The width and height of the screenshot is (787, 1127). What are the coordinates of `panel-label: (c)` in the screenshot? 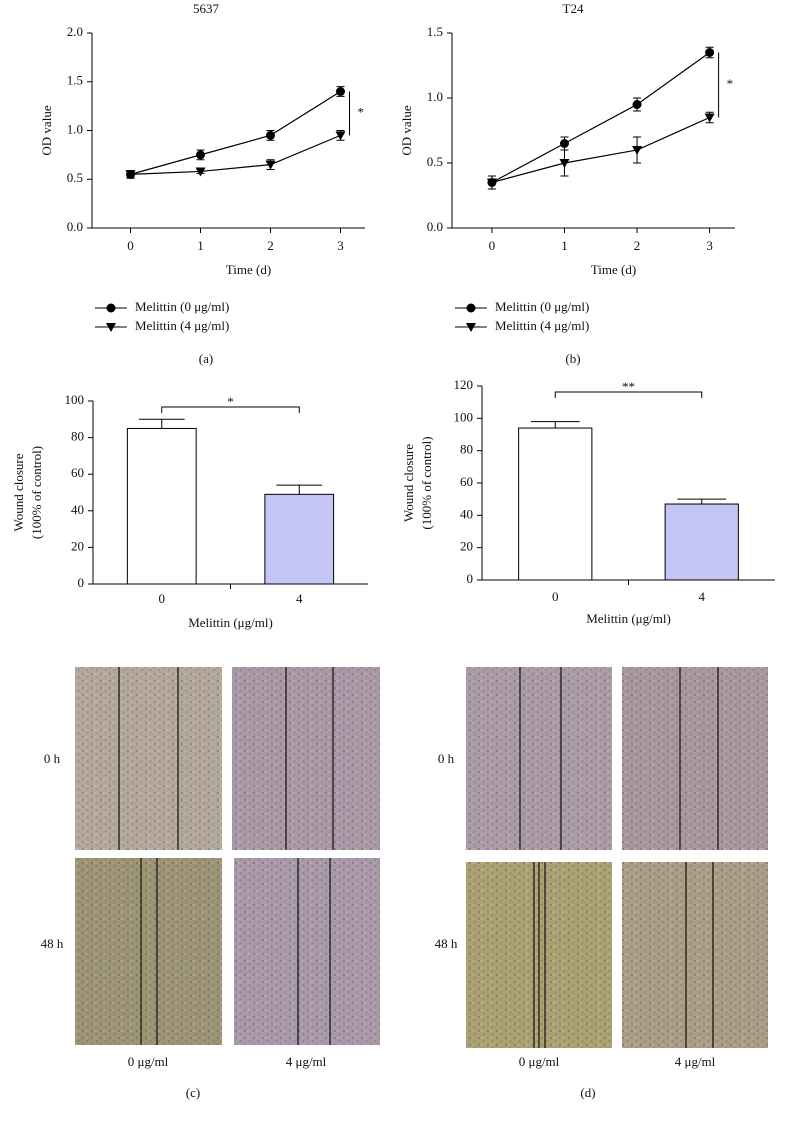 It's located at (193, 1092).